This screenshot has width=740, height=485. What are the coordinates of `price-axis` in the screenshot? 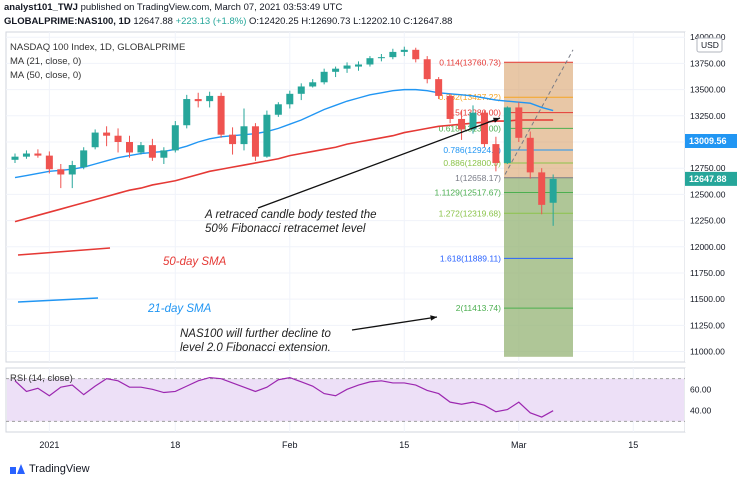 It's located at (712, 197).